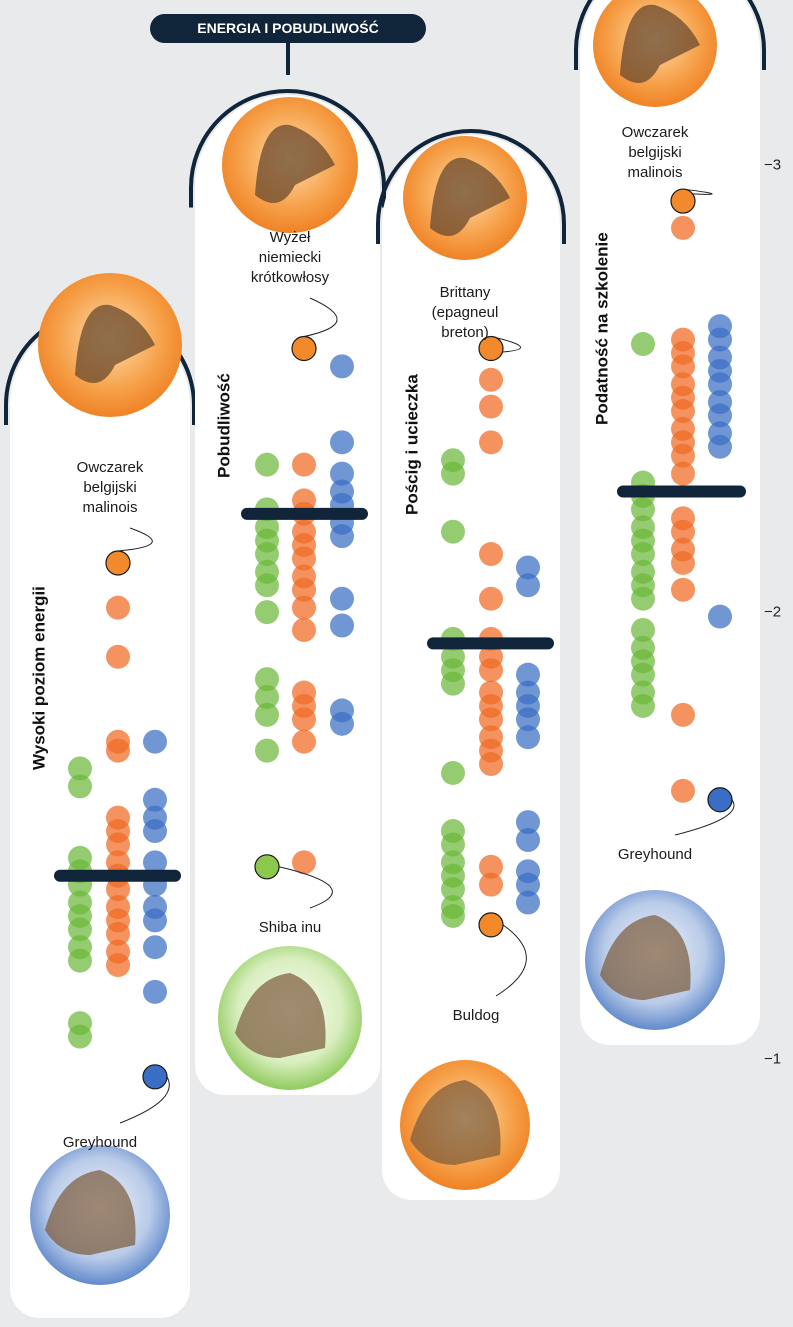  I want to click on panel-name: Wysoki poziom energii, so click(38, 678).